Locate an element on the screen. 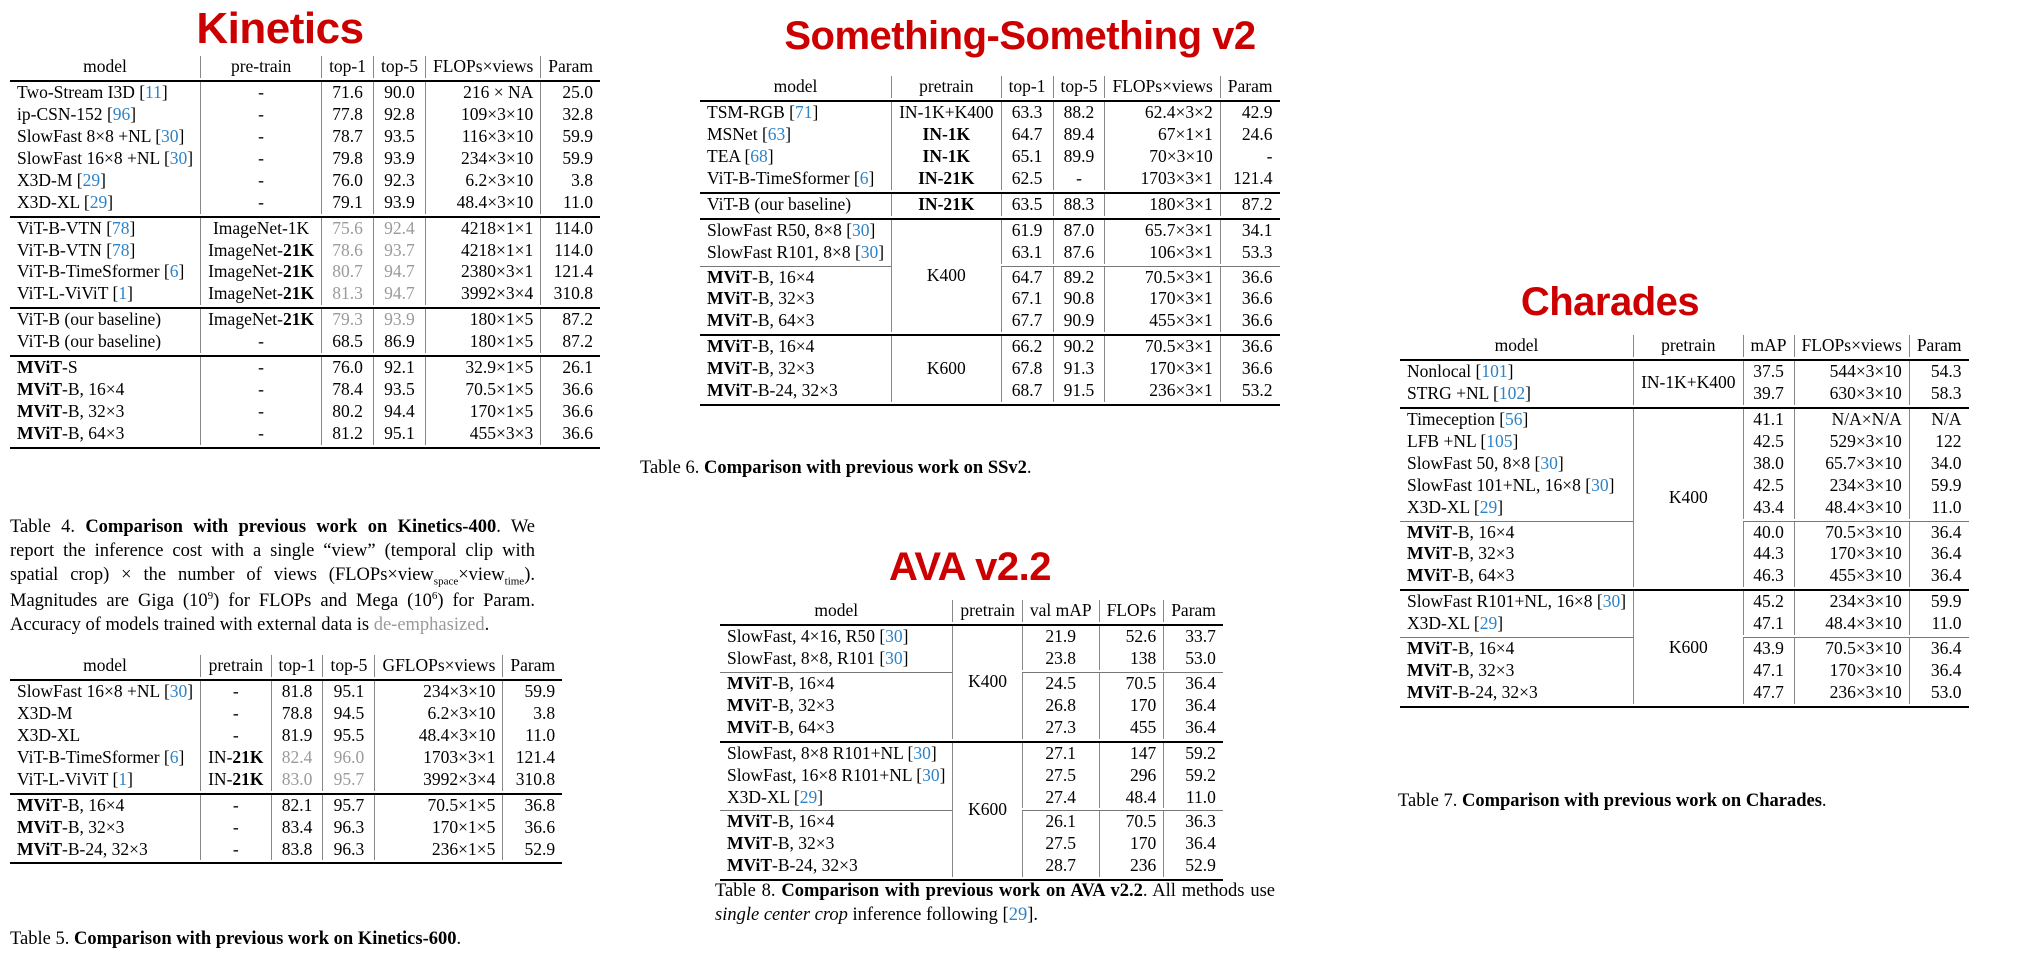 The image size is (2034, 968). cell-model: SlowFast R101, 8×8 [30] is located at coordinates (796, 251).